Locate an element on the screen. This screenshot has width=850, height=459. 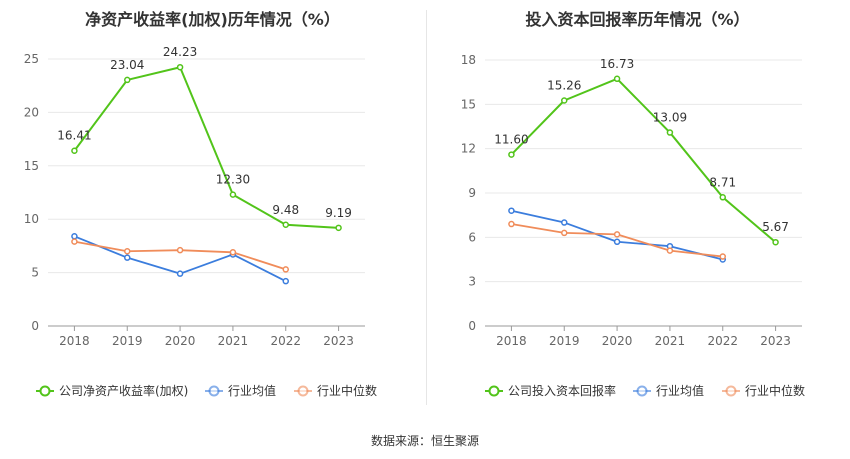
y-tick-label: 25 is located at coordinates (31, 59).